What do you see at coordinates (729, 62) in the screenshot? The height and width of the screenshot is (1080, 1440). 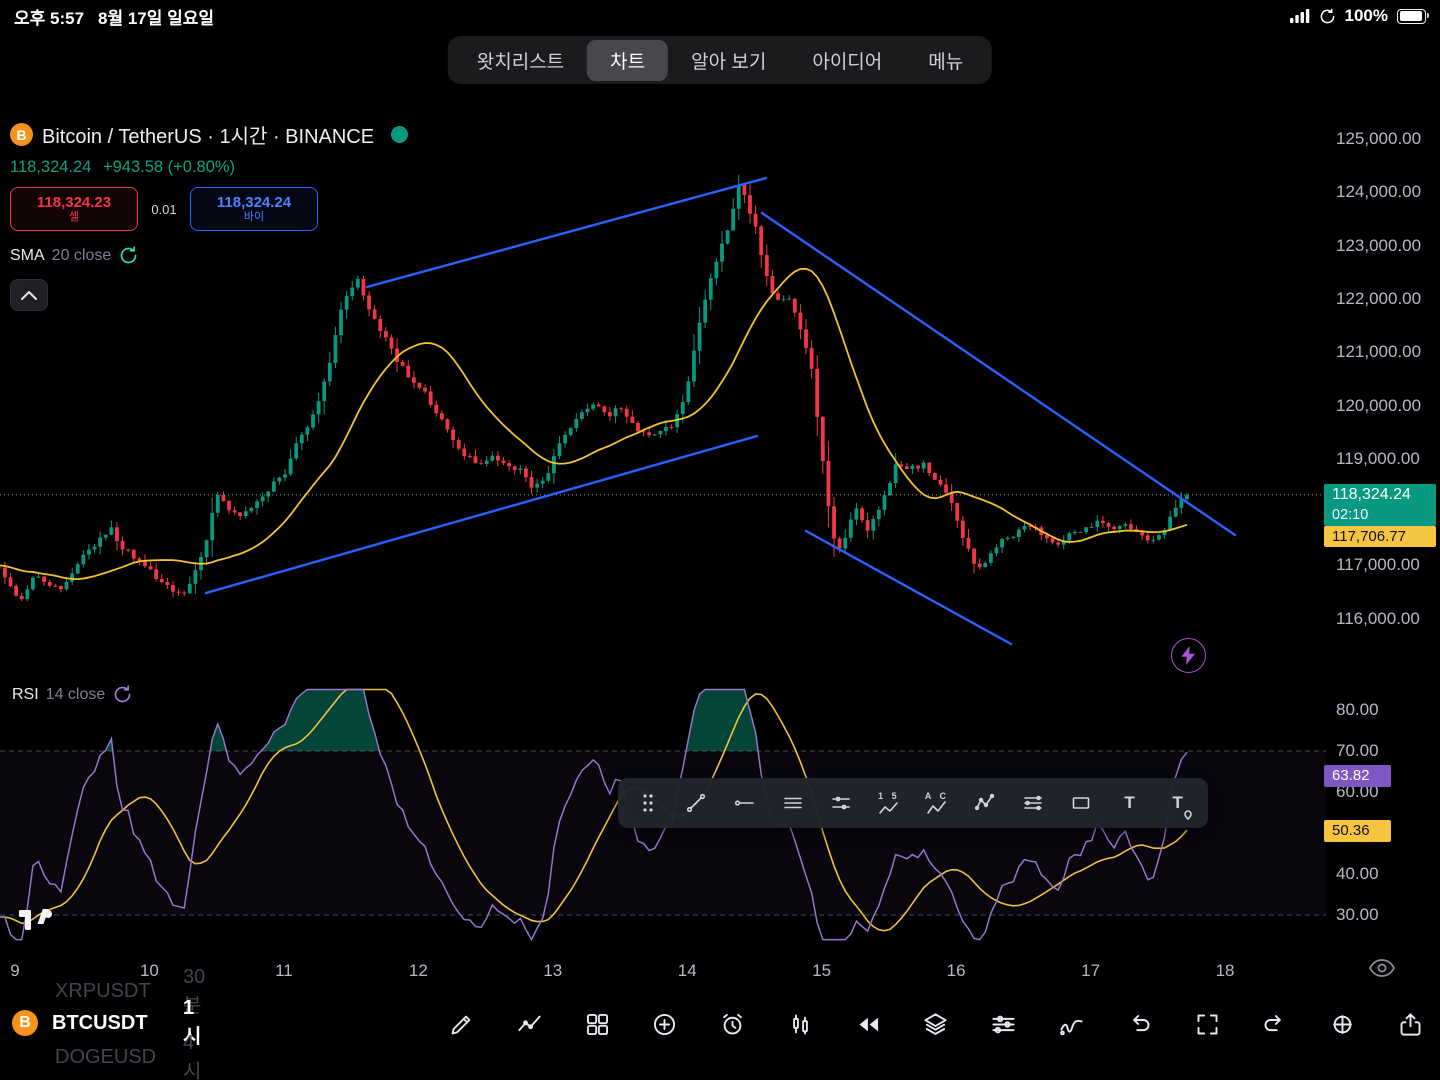 I see `tab-explore: 알아 보기` at bounding box center [729, 62].